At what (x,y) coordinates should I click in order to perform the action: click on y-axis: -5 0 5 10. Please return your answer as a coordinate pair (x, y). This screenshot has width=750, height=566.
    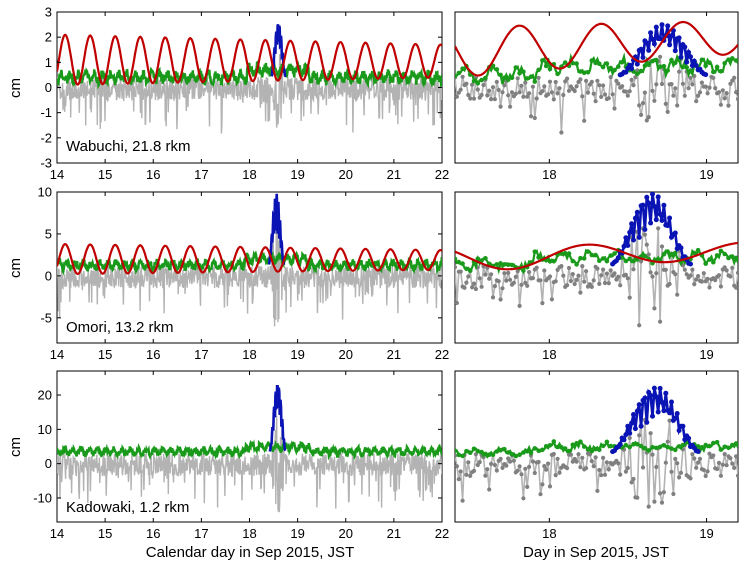
    Looking at the image, I should click on (240, 255).